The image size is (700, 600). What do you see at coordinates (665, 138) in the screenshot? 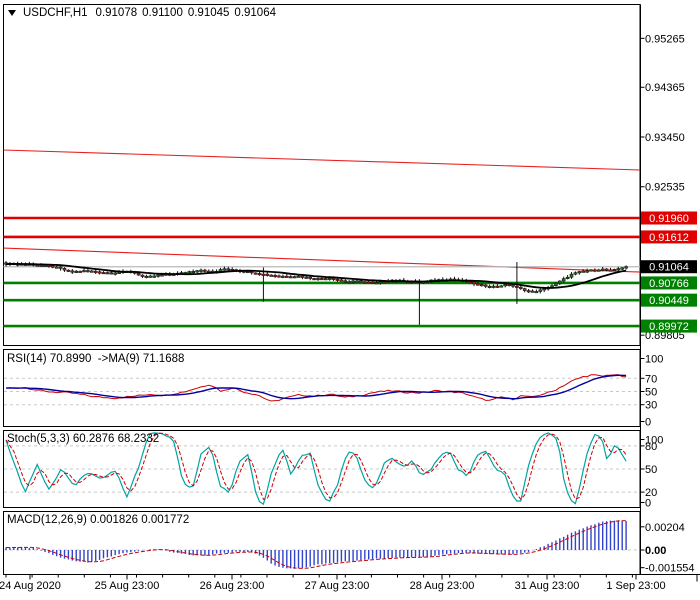
I see `svg-text: 0.93450` at bounding box center [665, 138].